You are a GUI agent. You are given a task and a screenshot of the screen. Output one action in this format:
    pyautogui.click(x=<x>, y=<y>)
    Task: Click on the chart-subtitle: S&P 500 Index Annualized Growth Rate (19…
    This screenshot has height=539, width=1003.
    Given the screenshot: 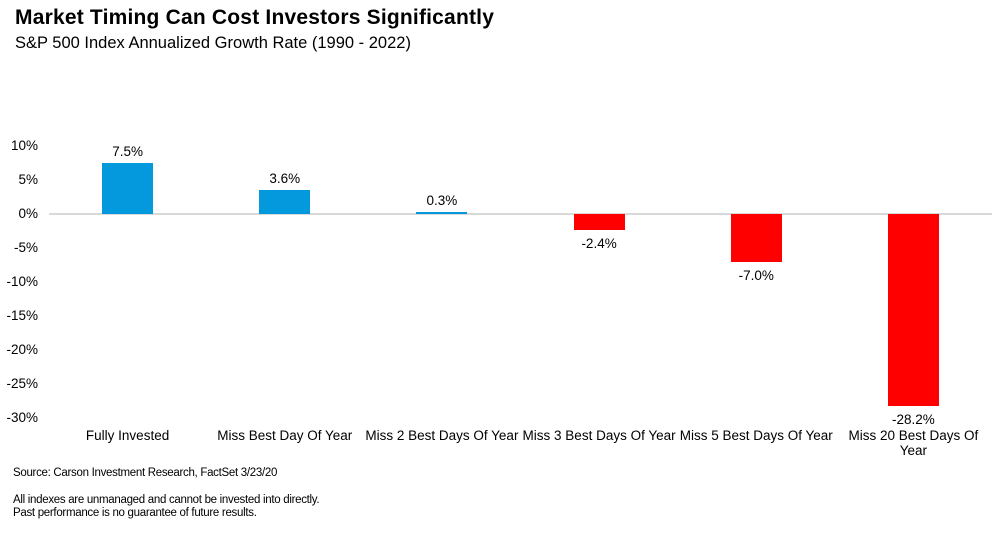 What is the action you would take?
    pyautogui.click(x=213, y=43)
    